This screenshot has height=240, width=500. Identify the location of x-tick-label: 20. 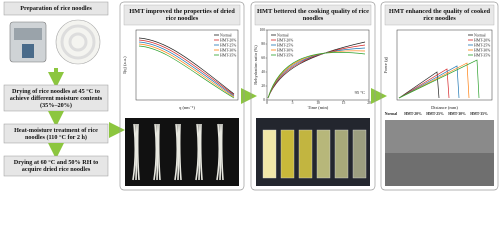
(369, 103).